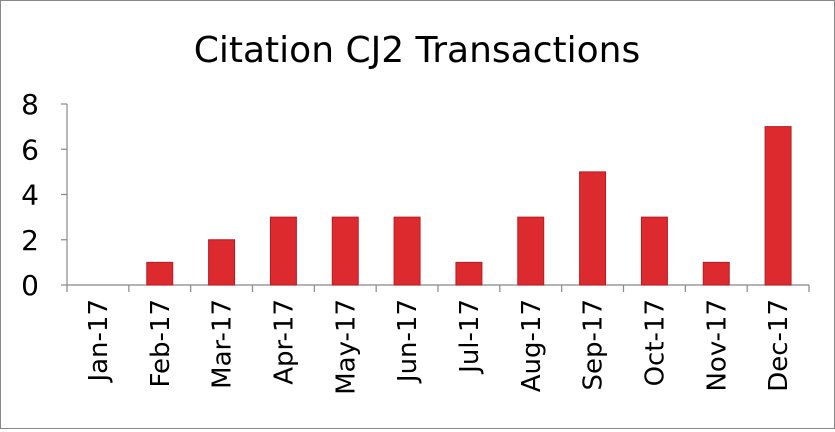  Describe the element at coordinates (30, 240) in the screenshot. I see `y-tick-label: 2` at that location.